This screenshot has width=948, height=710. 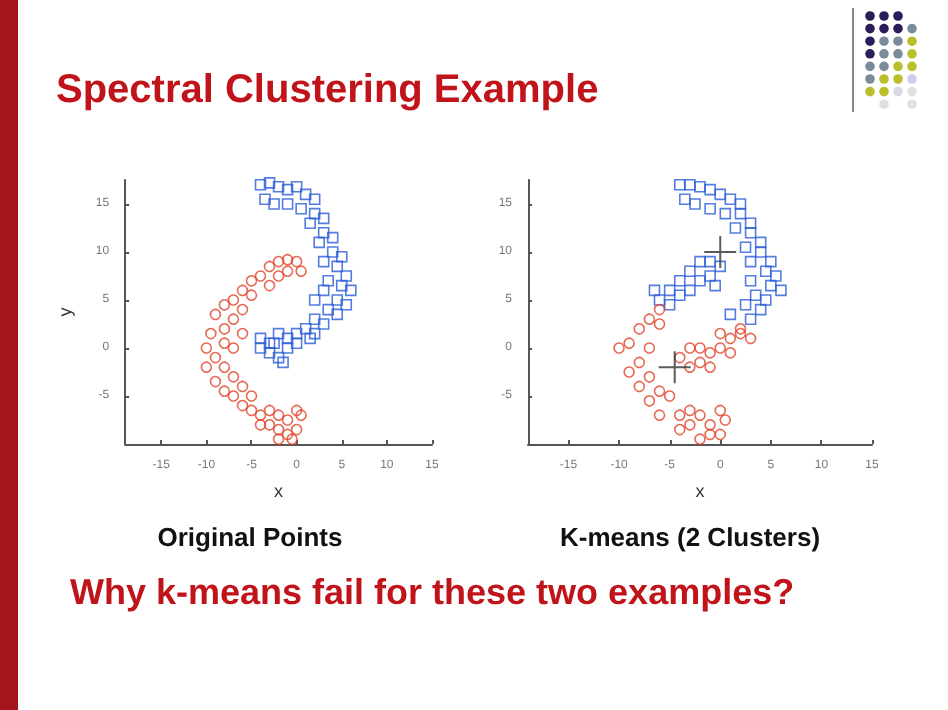 I want to click on text: Why k-means fail for these two examples?, so click(x=432, y=593).